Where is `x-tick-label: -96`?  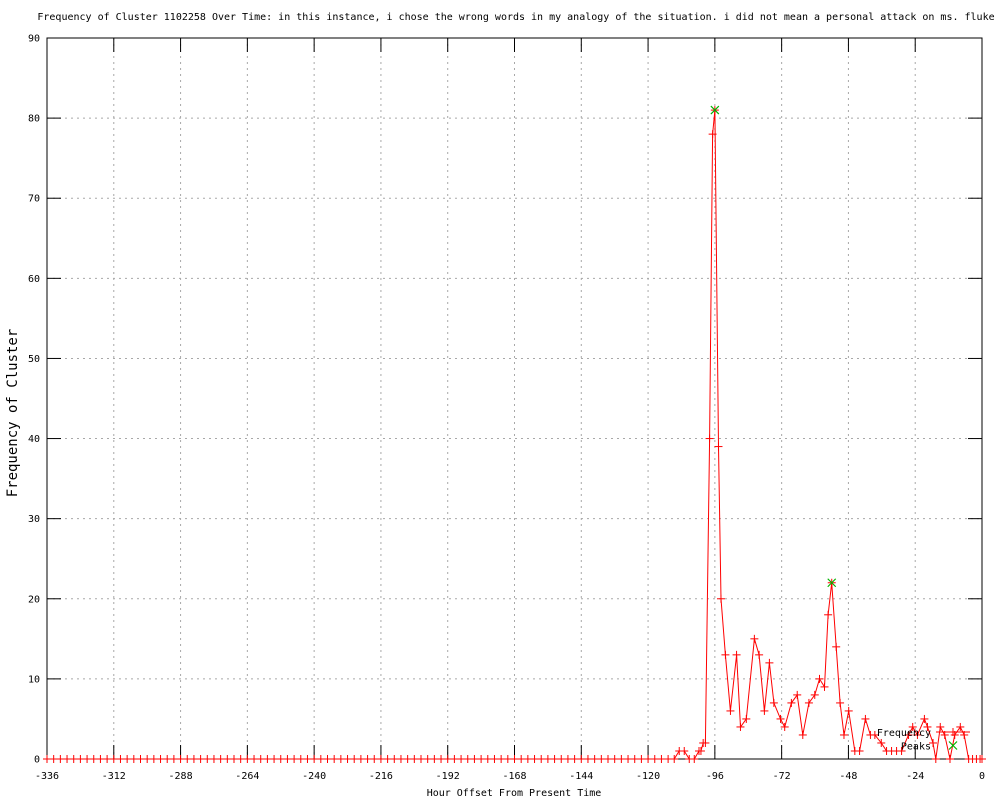 x-tick-label: -96 is located at coordinates (715, 776).